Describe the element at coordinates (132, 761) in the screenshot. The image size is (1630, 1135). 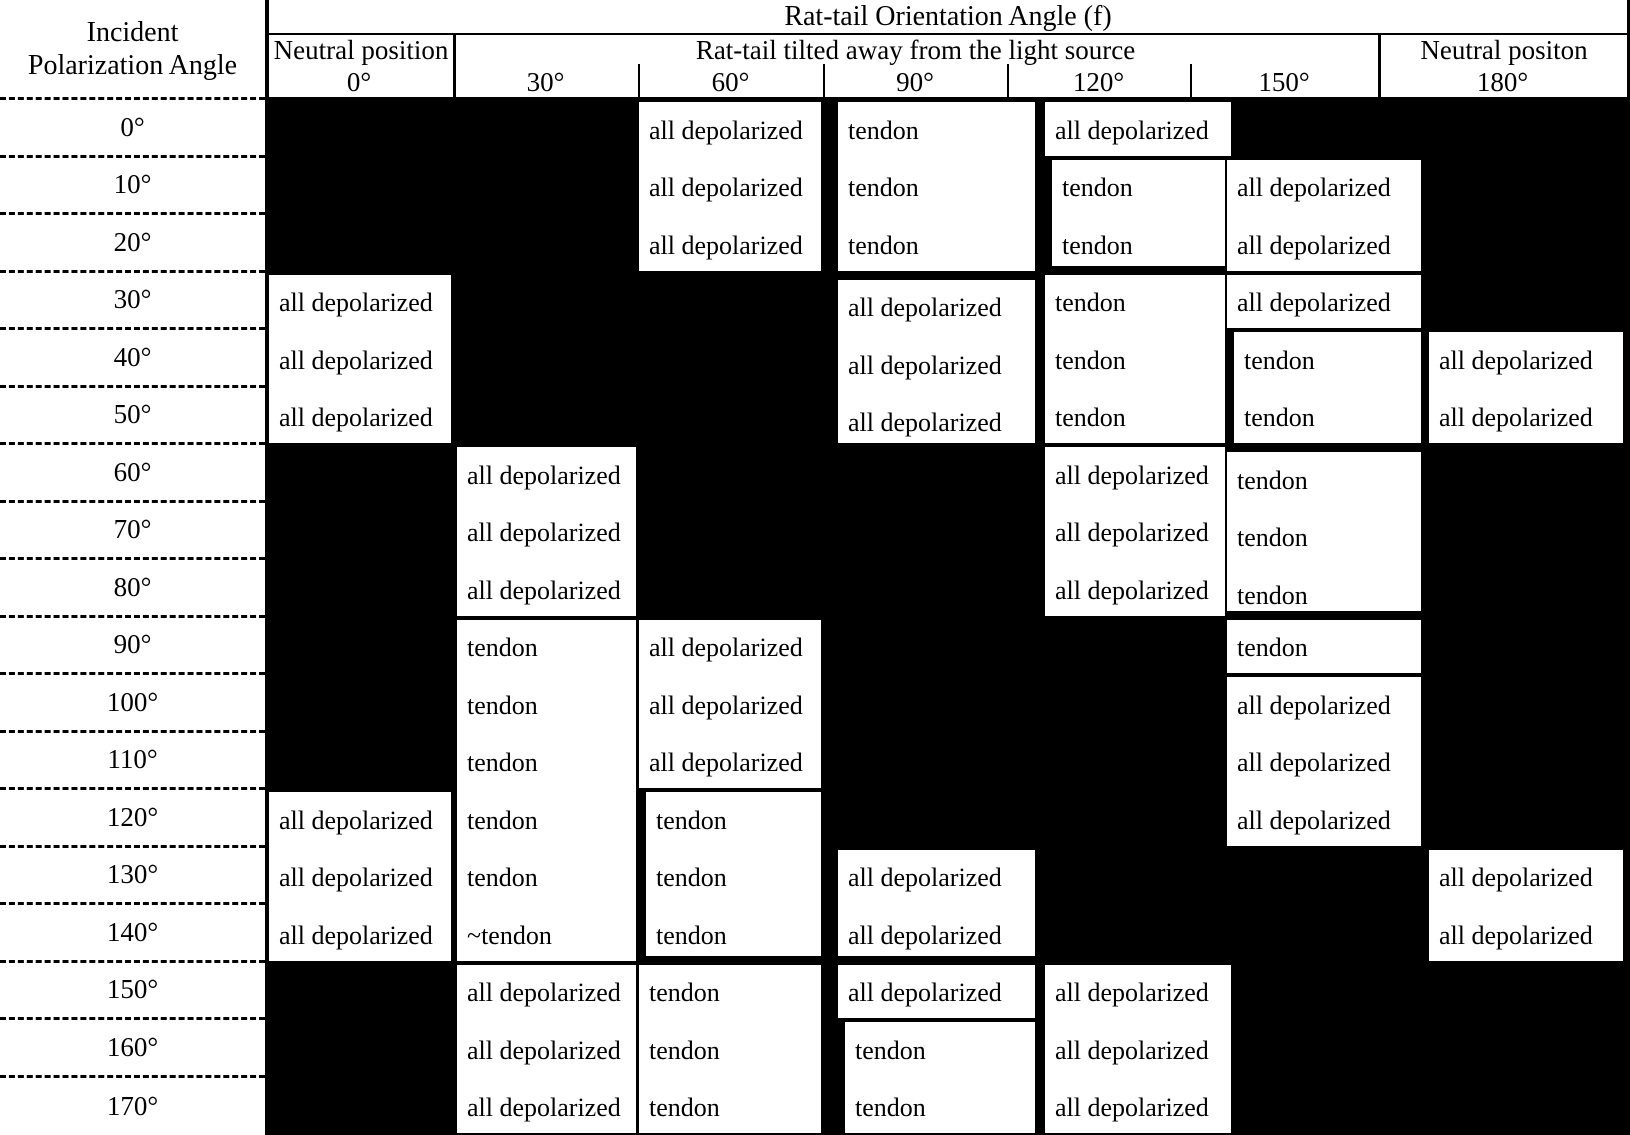
I see `row-label-110: 110°` at that location.